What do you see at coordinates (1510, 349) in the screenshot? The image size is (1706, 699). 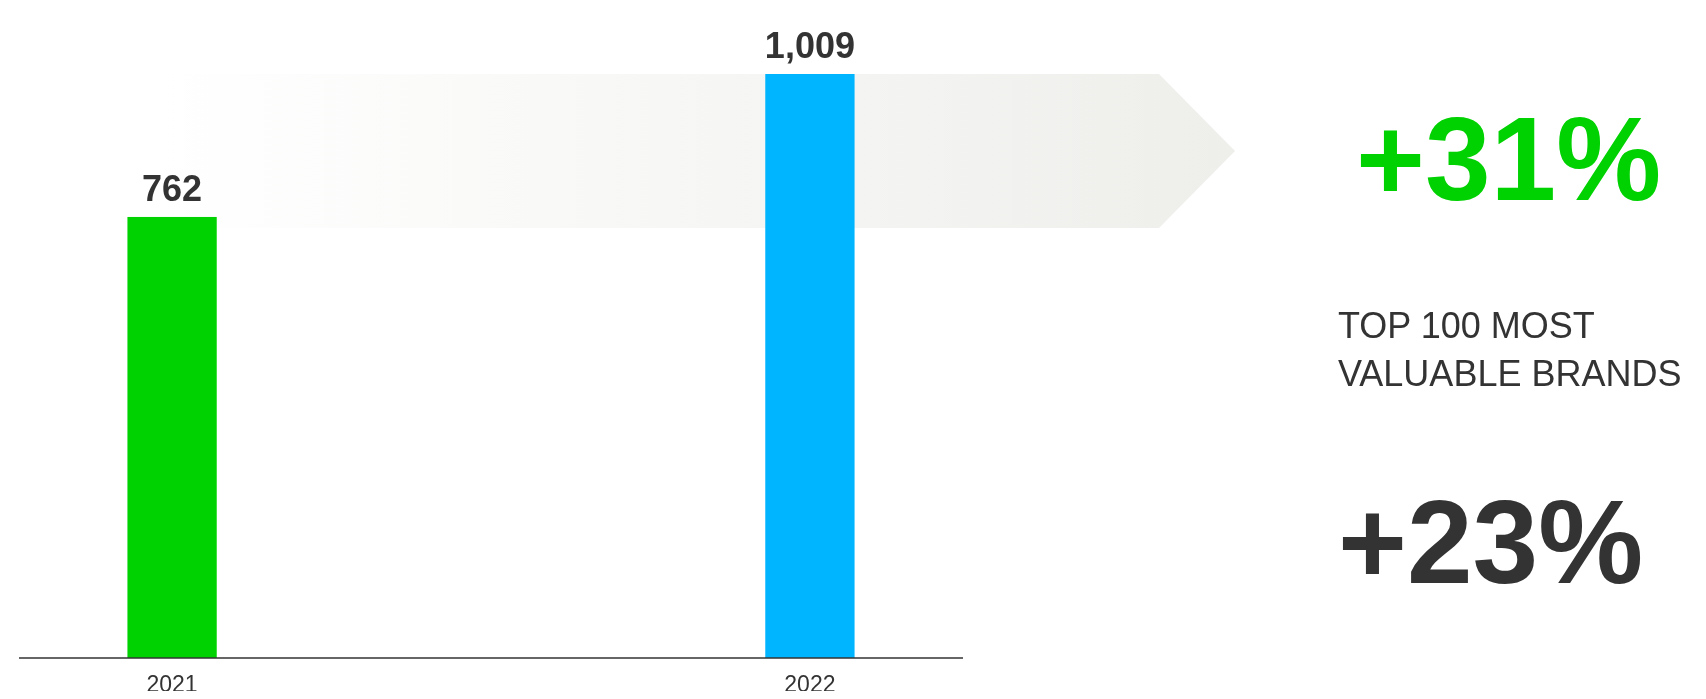 I see `text: TOP 100 MOST VALUABLE BRANDS` at bounding box center [1510, 349].